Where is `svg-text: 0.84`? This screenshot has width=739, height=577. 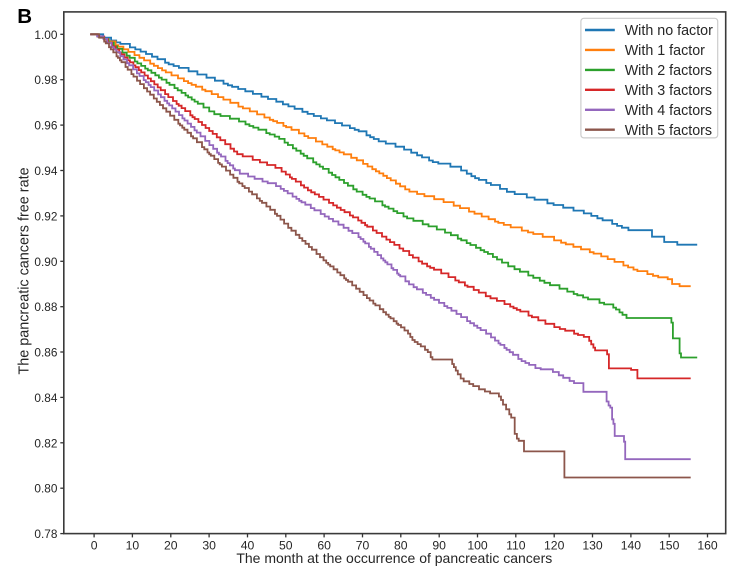 svg-text: 0.84 is located at coordinates (45, 398).